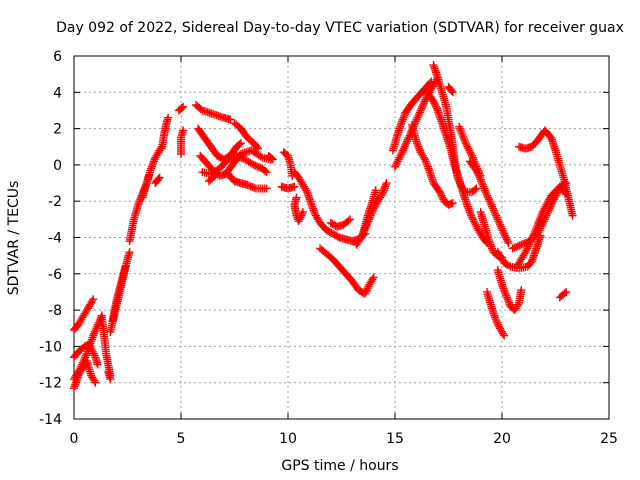 This screenshot has height=480, width=640. I want to click on y-tick-label: -14, so click(50, 420).